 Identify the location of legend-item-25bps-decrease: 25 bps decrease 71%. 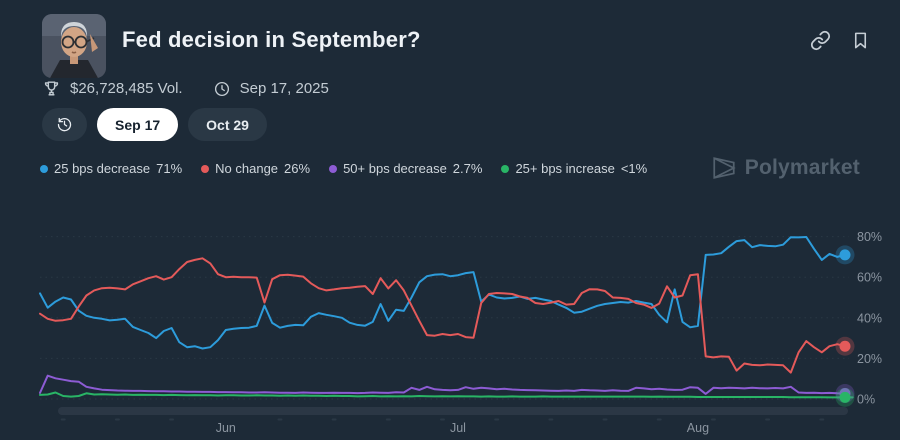
(111, 168).